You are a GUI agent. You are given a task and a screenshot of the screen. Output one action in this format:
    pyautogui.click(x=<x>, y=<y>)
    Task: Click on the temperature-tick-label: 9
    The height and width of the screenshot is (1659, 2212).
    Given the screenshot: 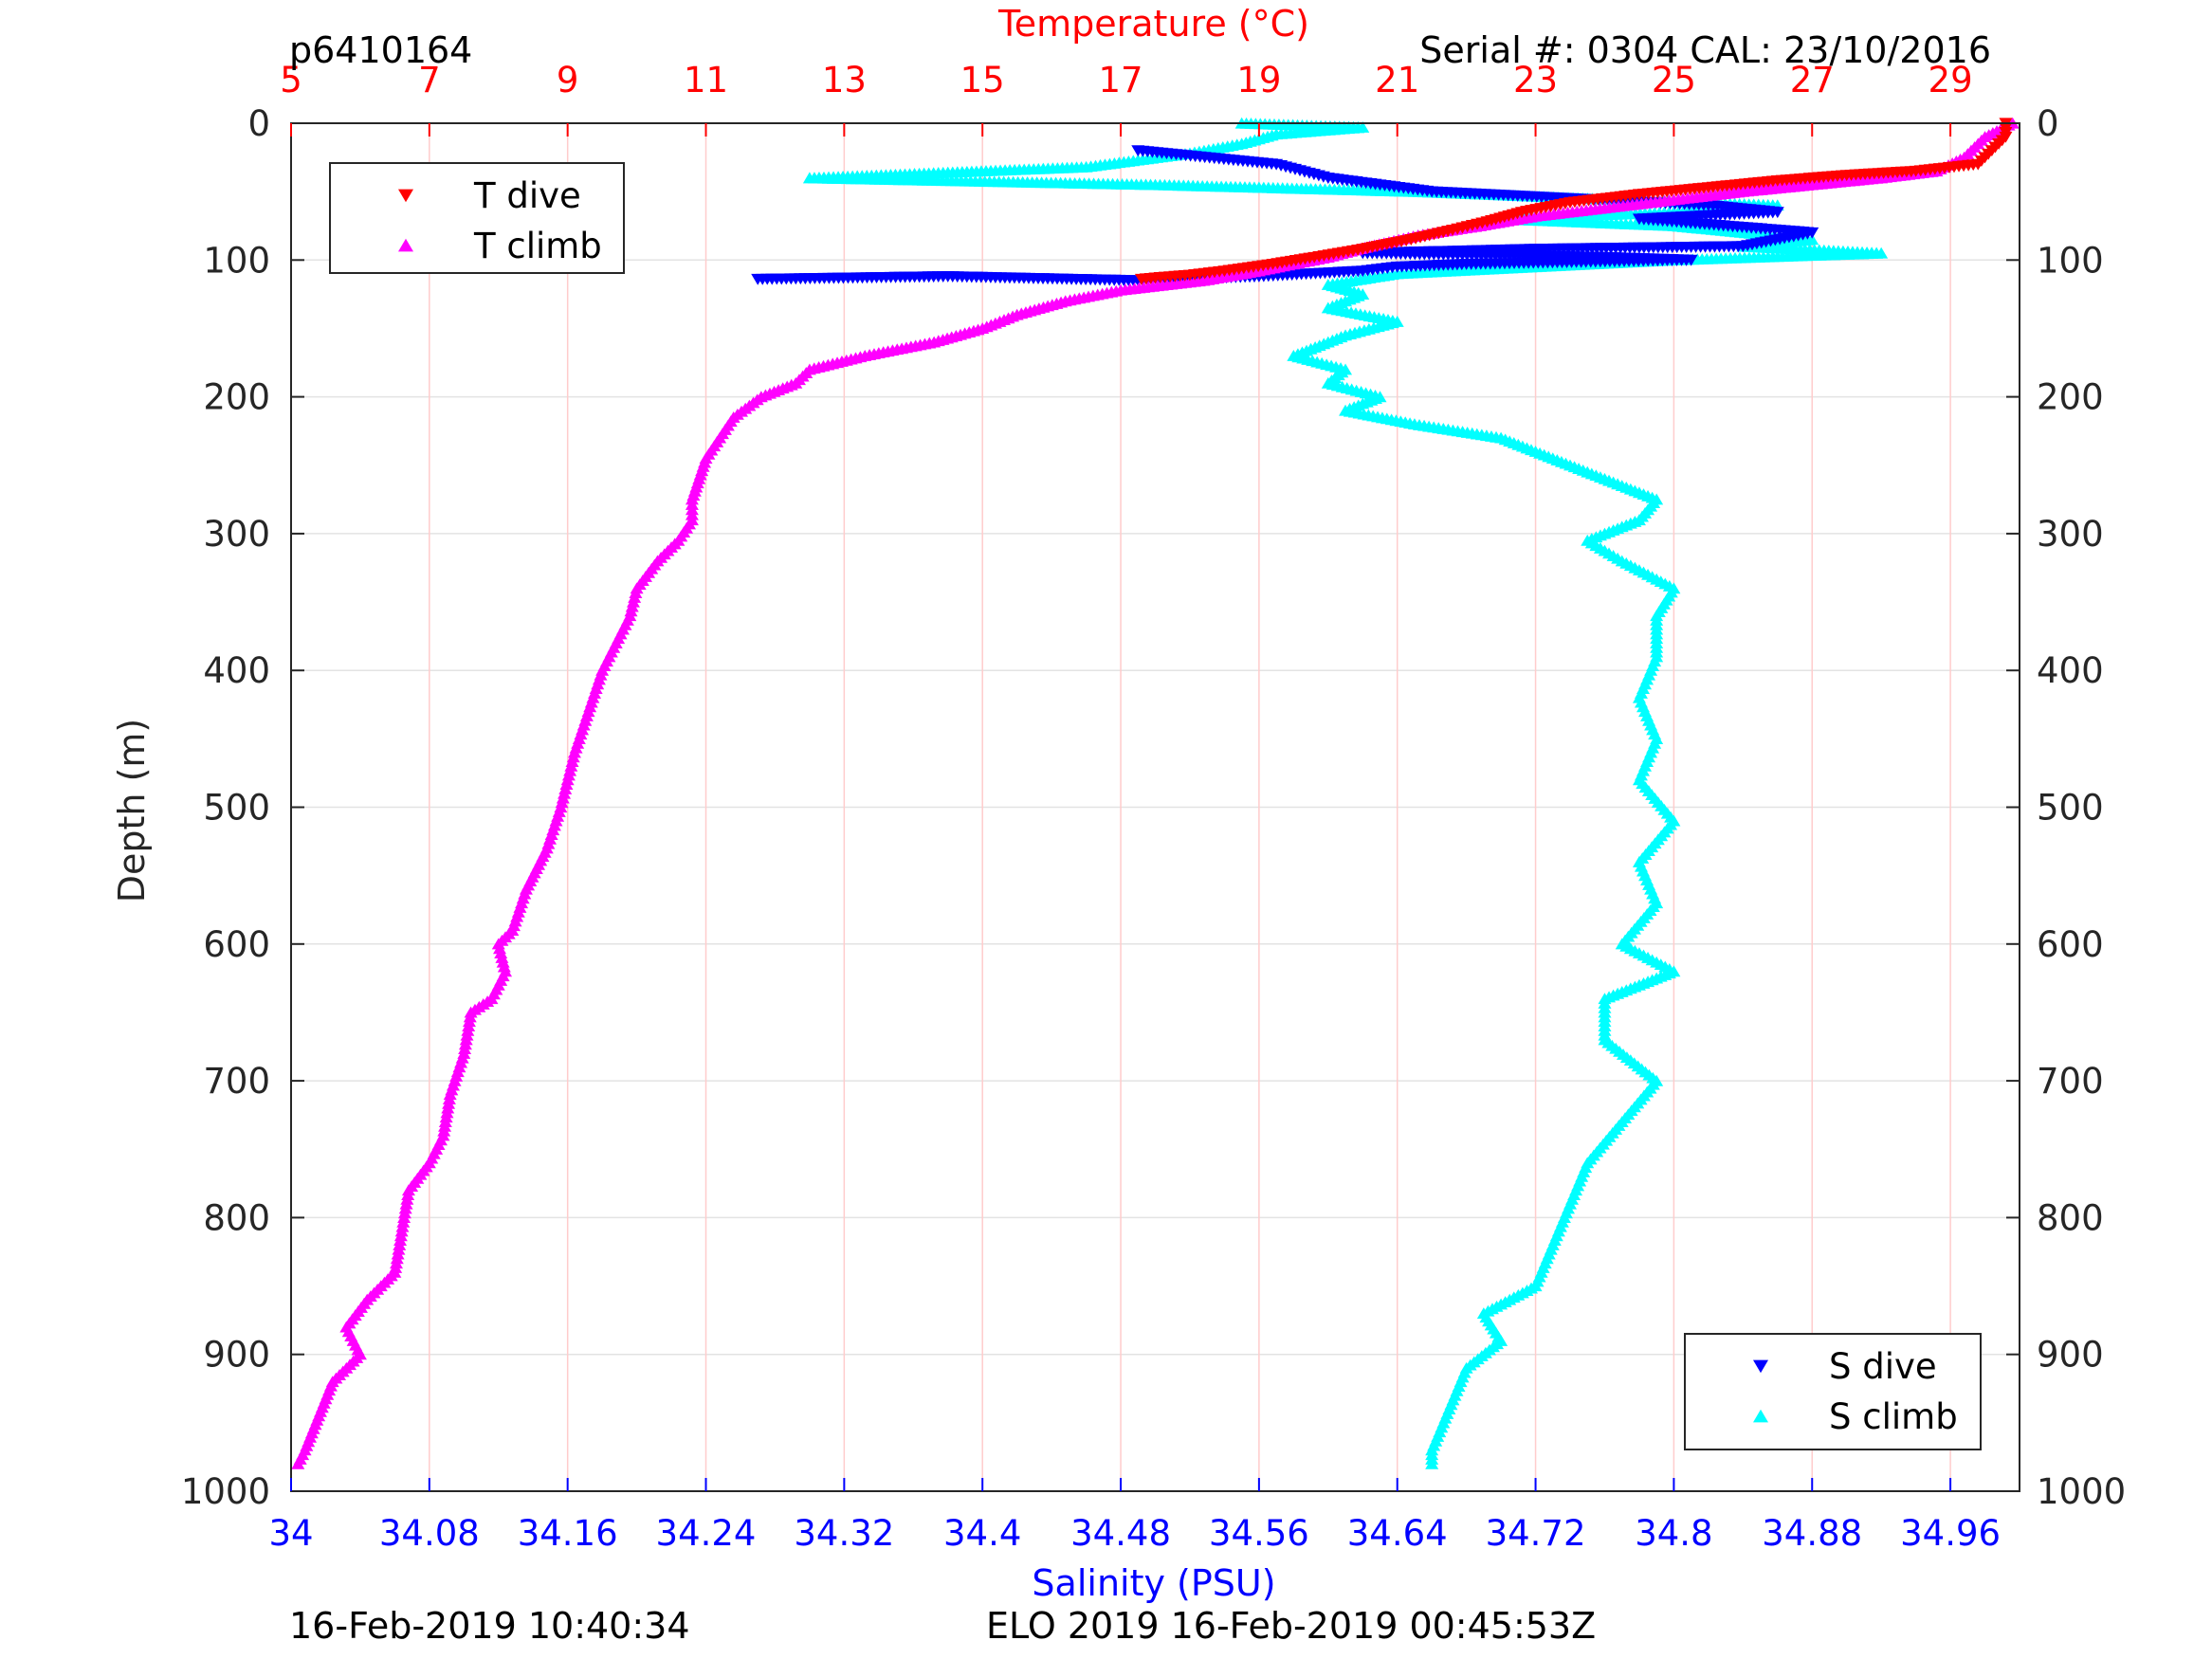 What is the action you would take?
    pyautogui.click(x=568, y=80)
    